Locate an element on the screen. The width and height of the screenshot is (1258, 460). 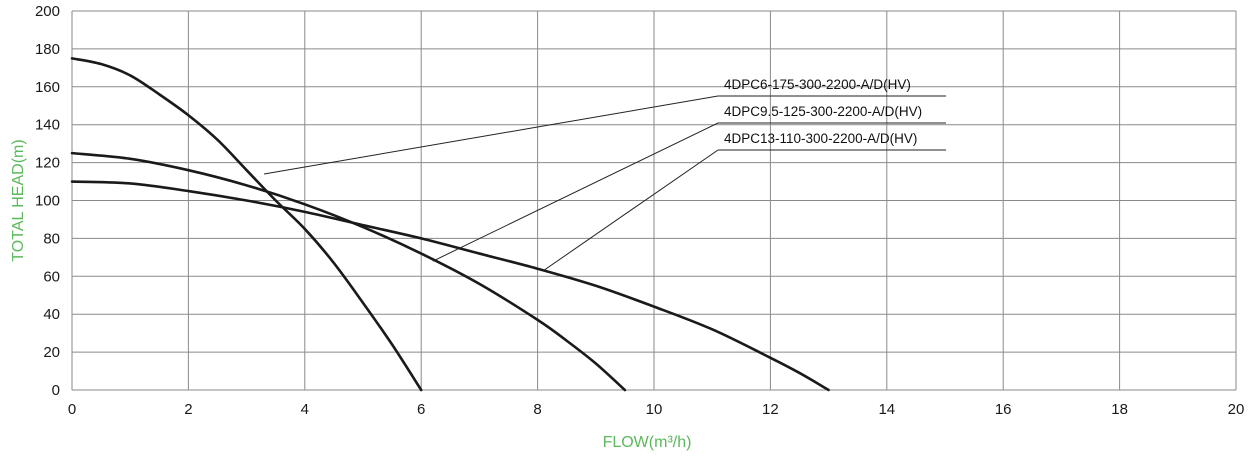
x-tick-label: 10 is located at coordinates (654, 409).